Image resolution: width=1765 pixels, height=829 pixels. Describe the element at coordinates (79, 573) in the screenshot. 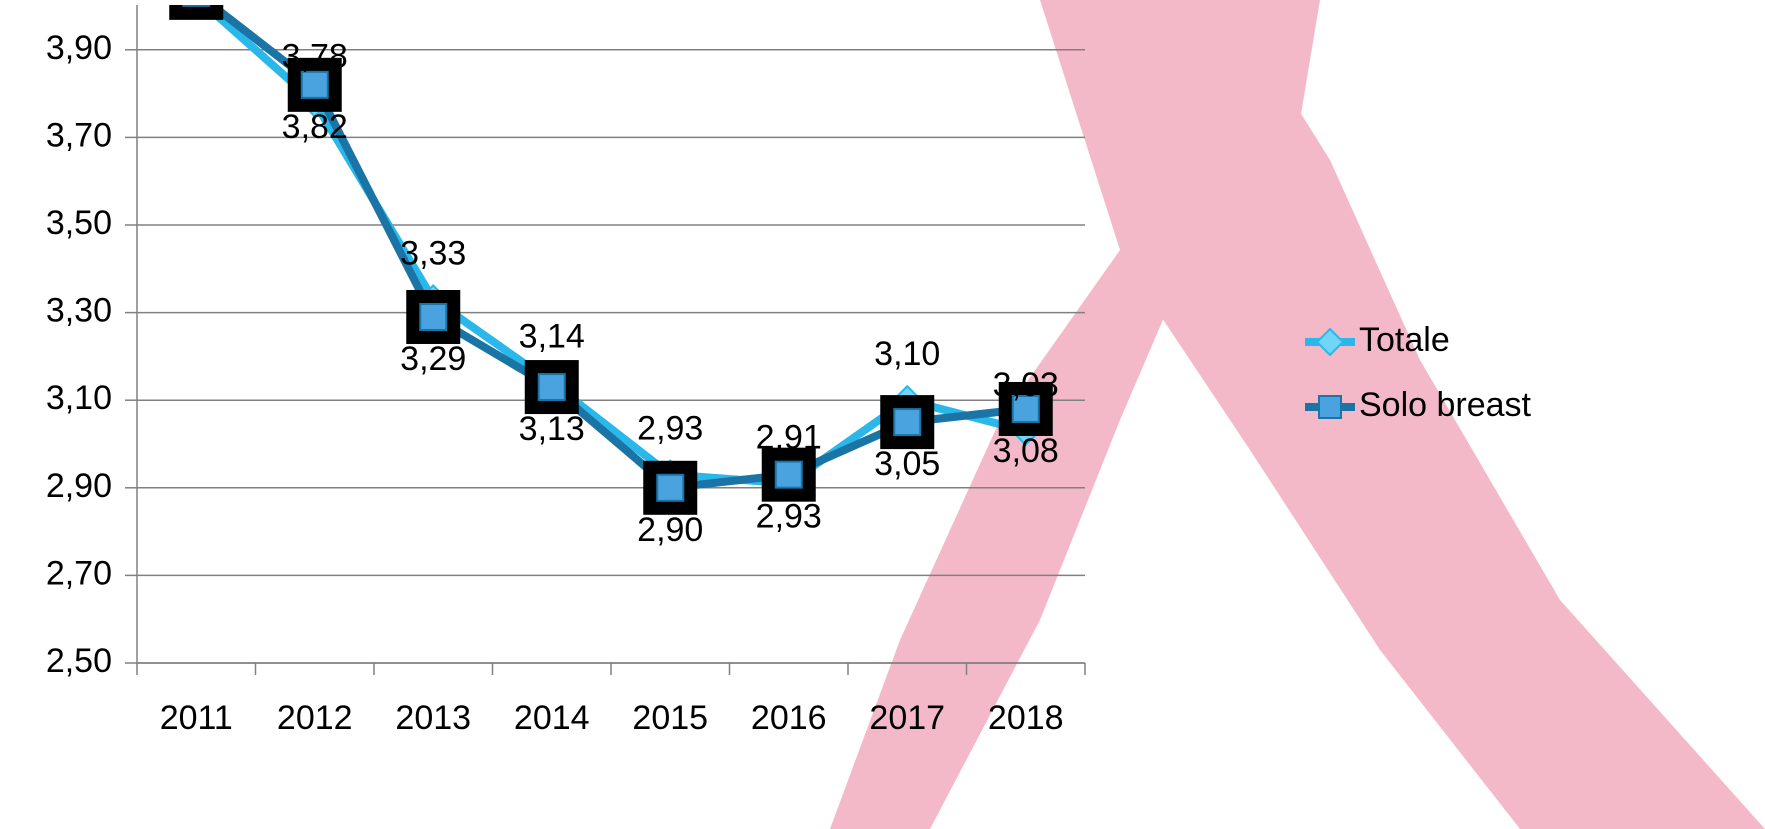

I see `y-tick-label: 2,70` at that location.